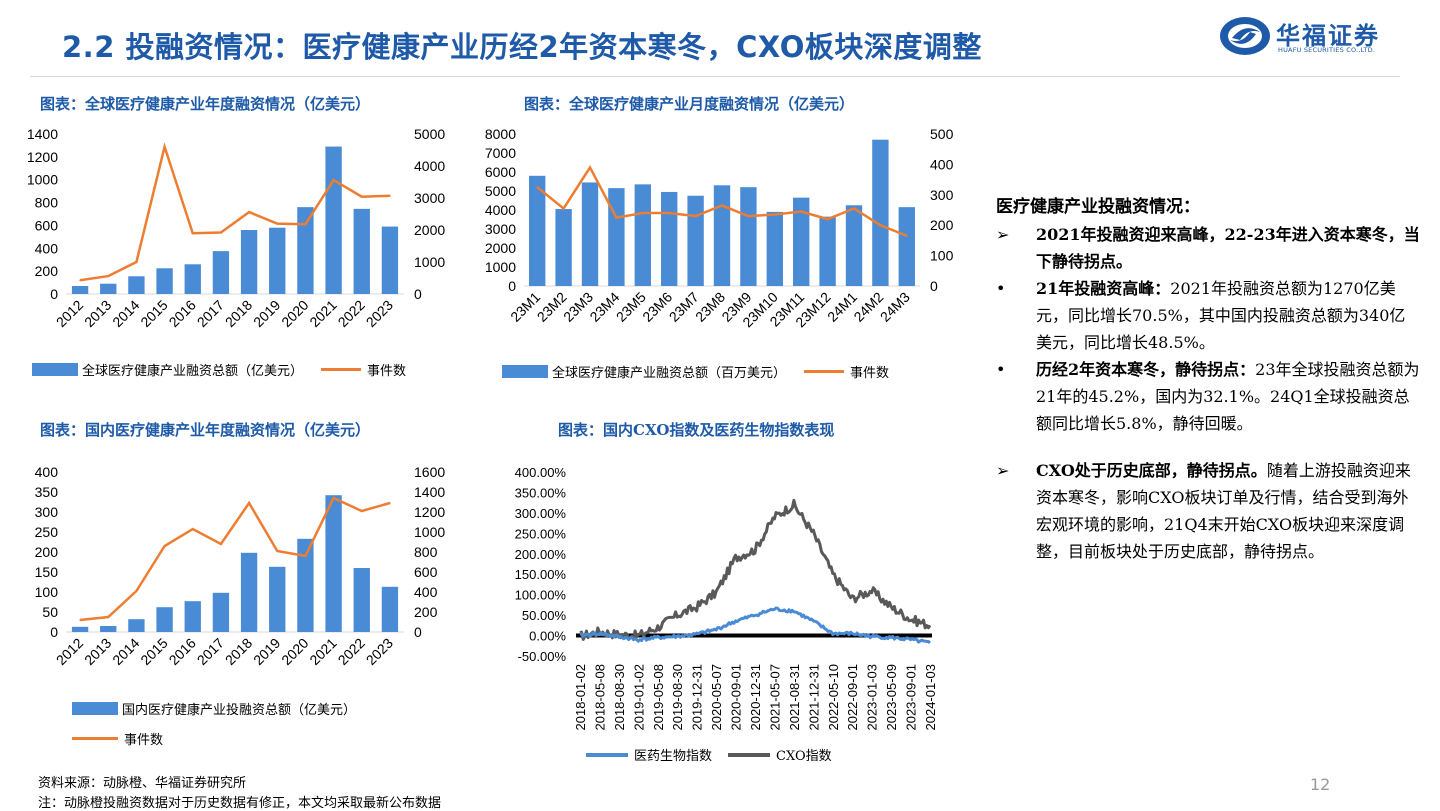  What do you see at coordinates (541, 574) in the screenshot?
I see `y-tick-label: 150.00%` at bounding box center [541, 574].